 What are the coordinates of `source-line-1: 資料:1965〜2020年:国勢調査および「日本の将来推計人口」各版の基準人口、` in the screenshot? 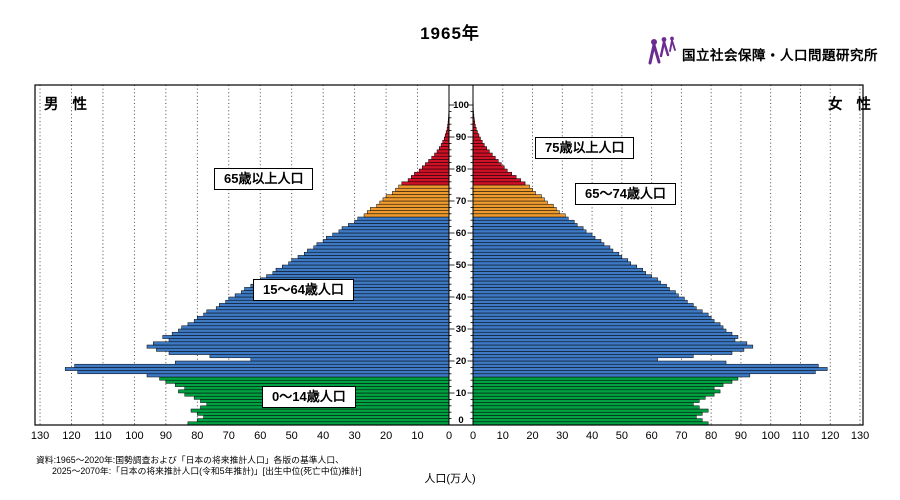 It's located at (190, 460).